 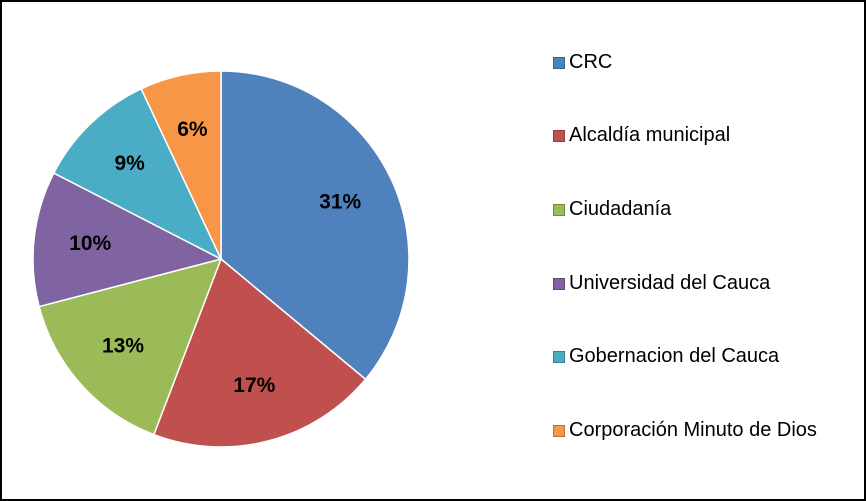 I want to click on legend-label: Gobernacion del Cauca, so click(x=674, y=356).